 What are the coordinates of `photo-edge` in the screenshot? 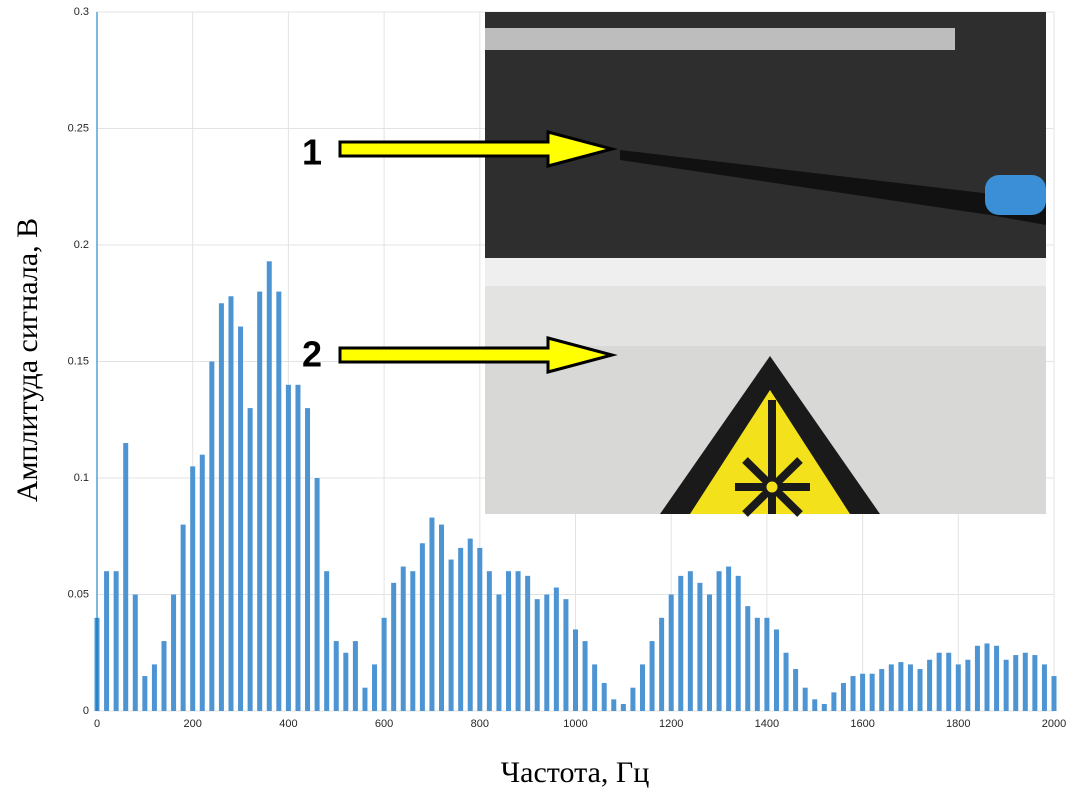 It's located at (765, 272).